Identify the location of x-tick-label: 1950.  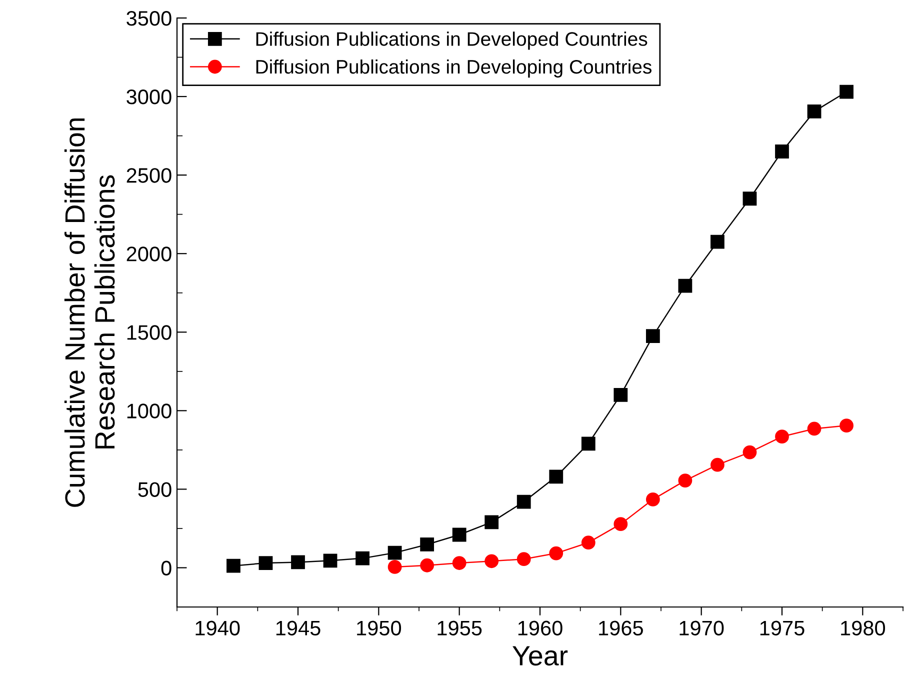
(379, 628).